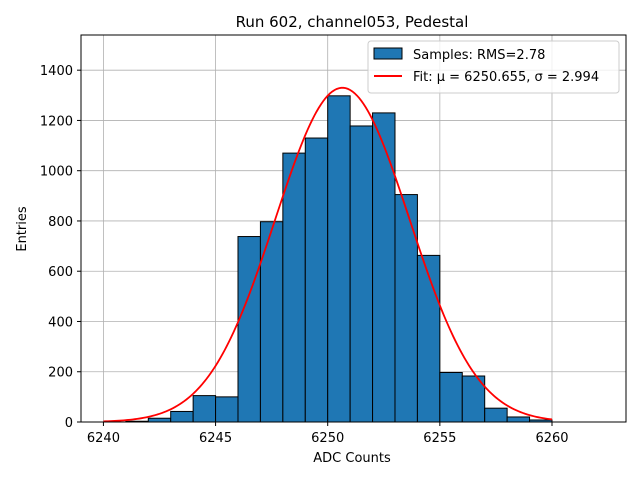  I want to click on legend-label-fit: Fit: μ = 6250.655, σ = 2.994, so click(506, 77).